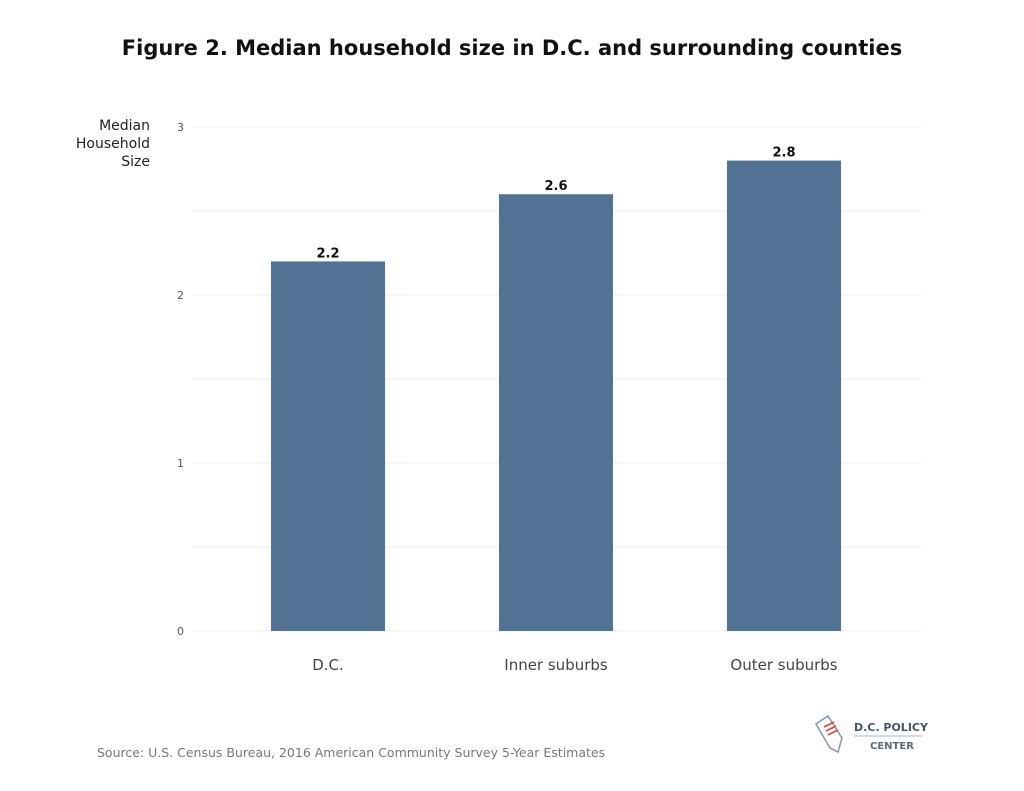 The image size is (1024, 791). I want to click on x-tick-label: D.C., so click(328, 665).